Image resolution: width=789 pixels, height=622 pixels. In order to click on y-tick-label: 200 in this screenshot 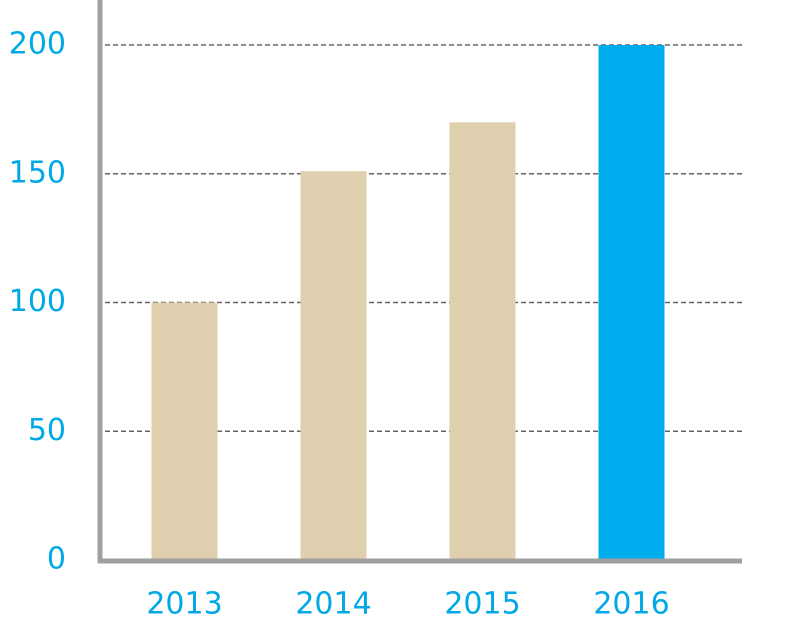, I will do `click(37, 44)`.